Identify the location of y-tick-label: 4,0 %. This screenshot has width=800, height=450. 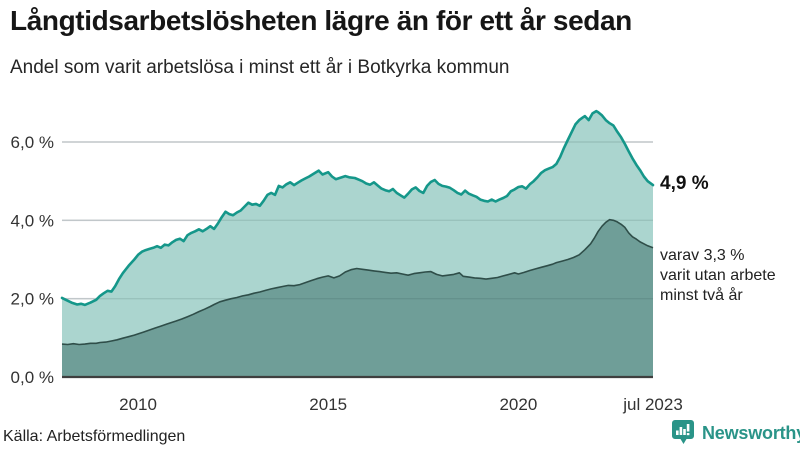
(32, 220).